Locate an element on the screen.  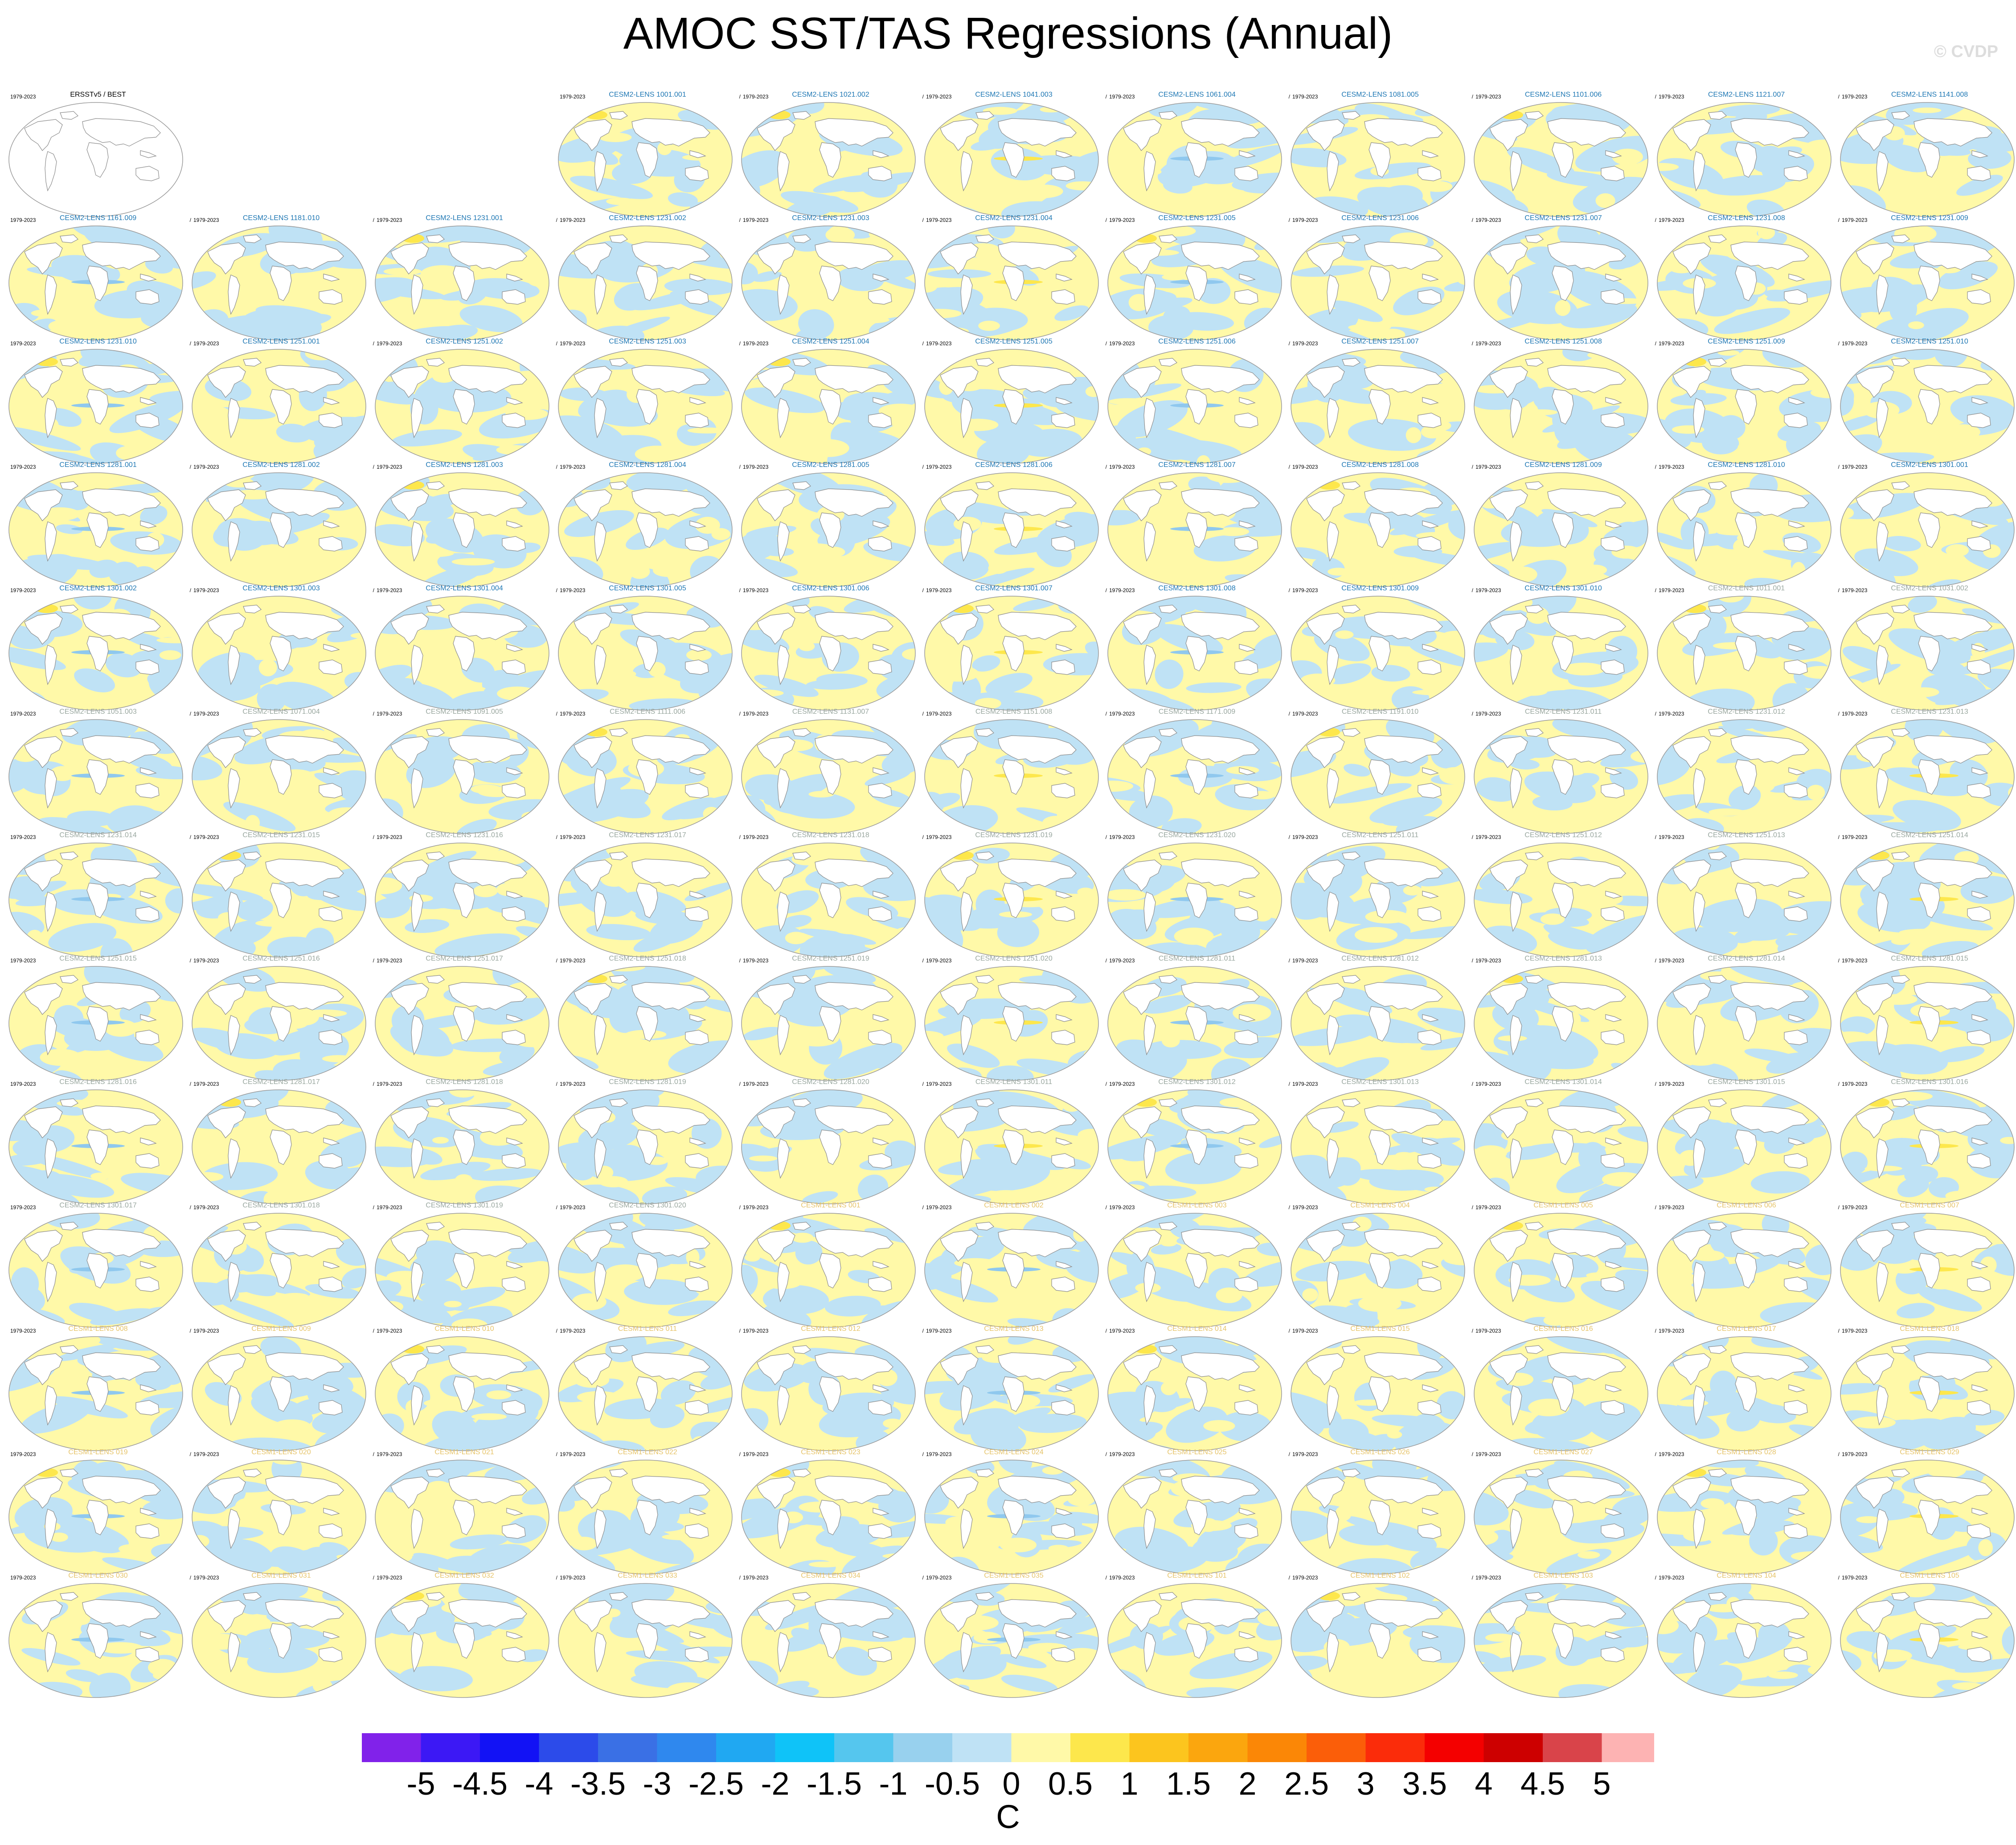
panel-title: CESM2-LENS 1301.011 is located at coordinates (1014, 1082).